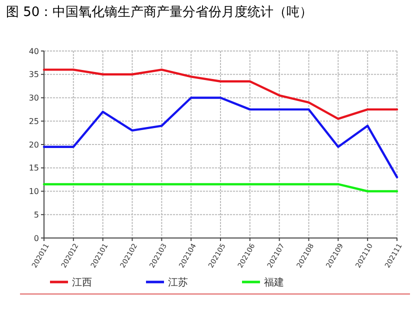 The height and width of the screenshot is (314, 418). What do you see at coordinates (159, 12) in the screenshot?
I see `chart-title: 图 50：中国氧化镝生产商产量分省份月度统计（吨）` at bounding box center [159, 12].